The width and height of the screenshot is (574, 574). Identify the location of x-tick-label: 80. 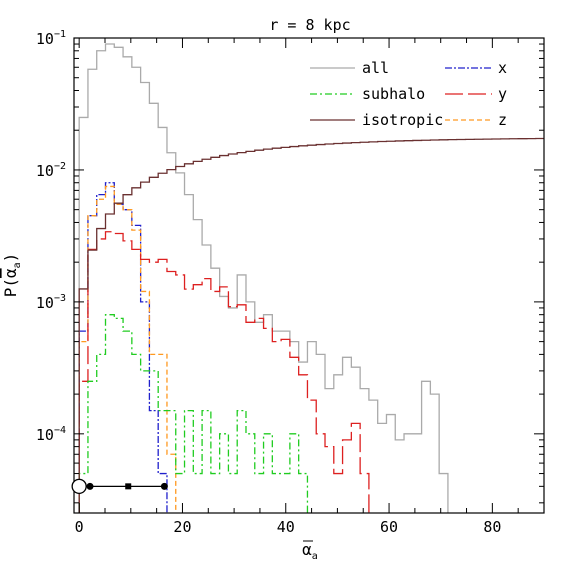
(492, 527).